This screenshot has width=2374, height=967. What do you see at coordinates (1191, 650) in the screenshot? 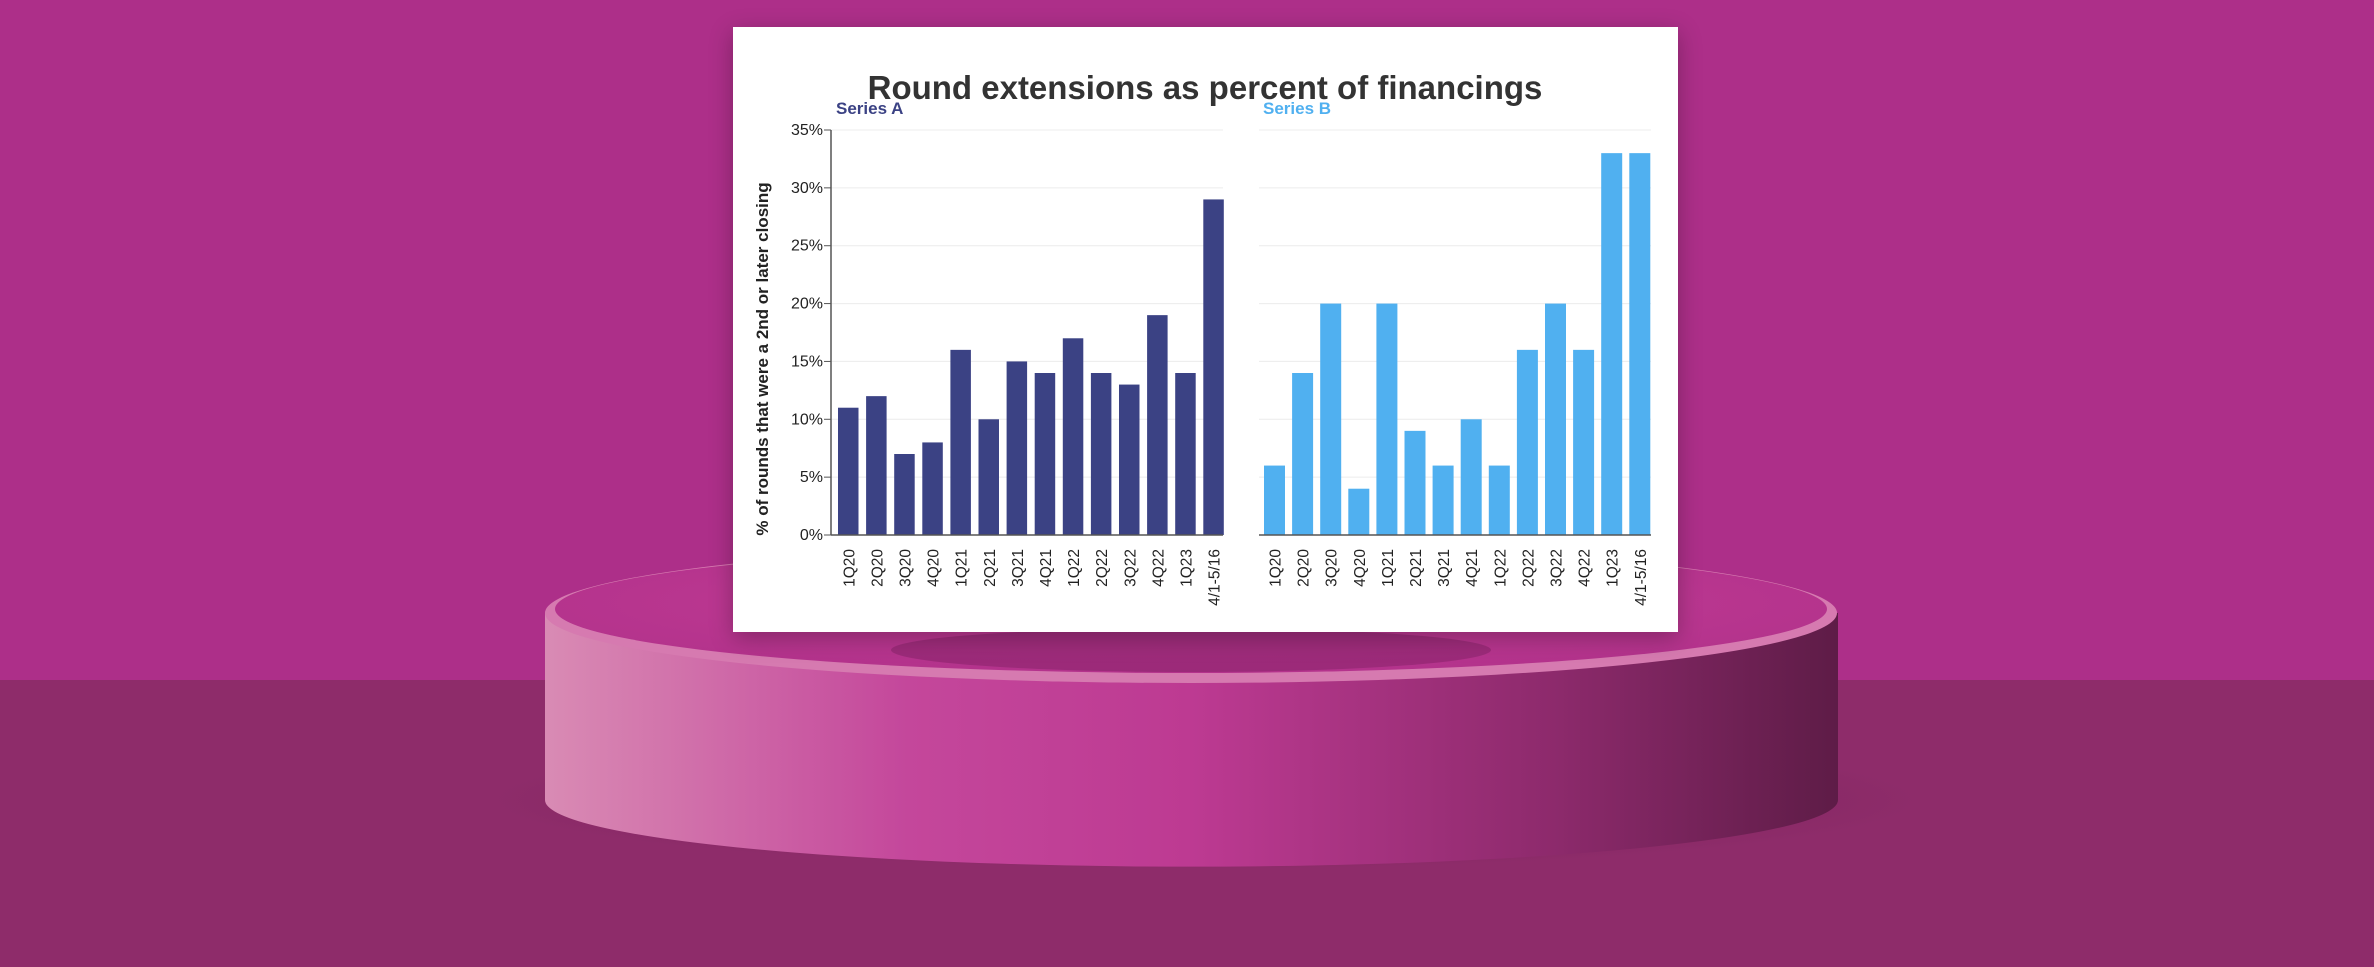
I see `card-shadow` at bounding box center [1191, 650].